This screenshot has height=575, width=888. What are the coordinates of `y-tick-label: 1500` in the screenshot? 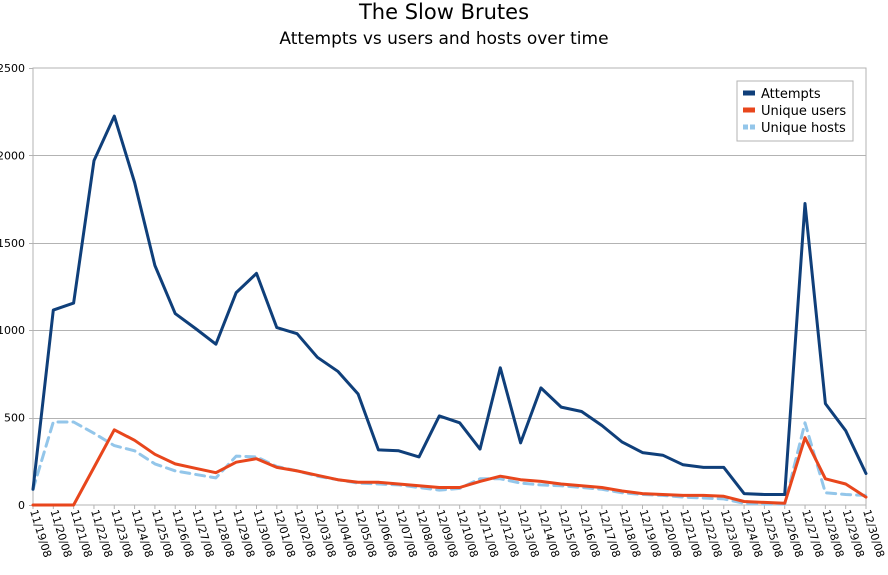 It's located at (12, 243).